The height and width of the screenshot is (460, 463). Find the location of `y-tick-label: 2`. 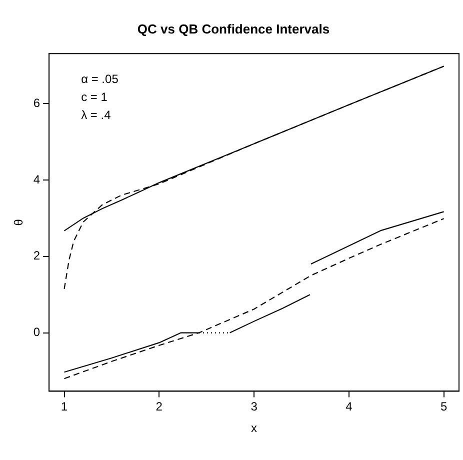

y-tick-label: 2 is located at coordinates (36, 255).